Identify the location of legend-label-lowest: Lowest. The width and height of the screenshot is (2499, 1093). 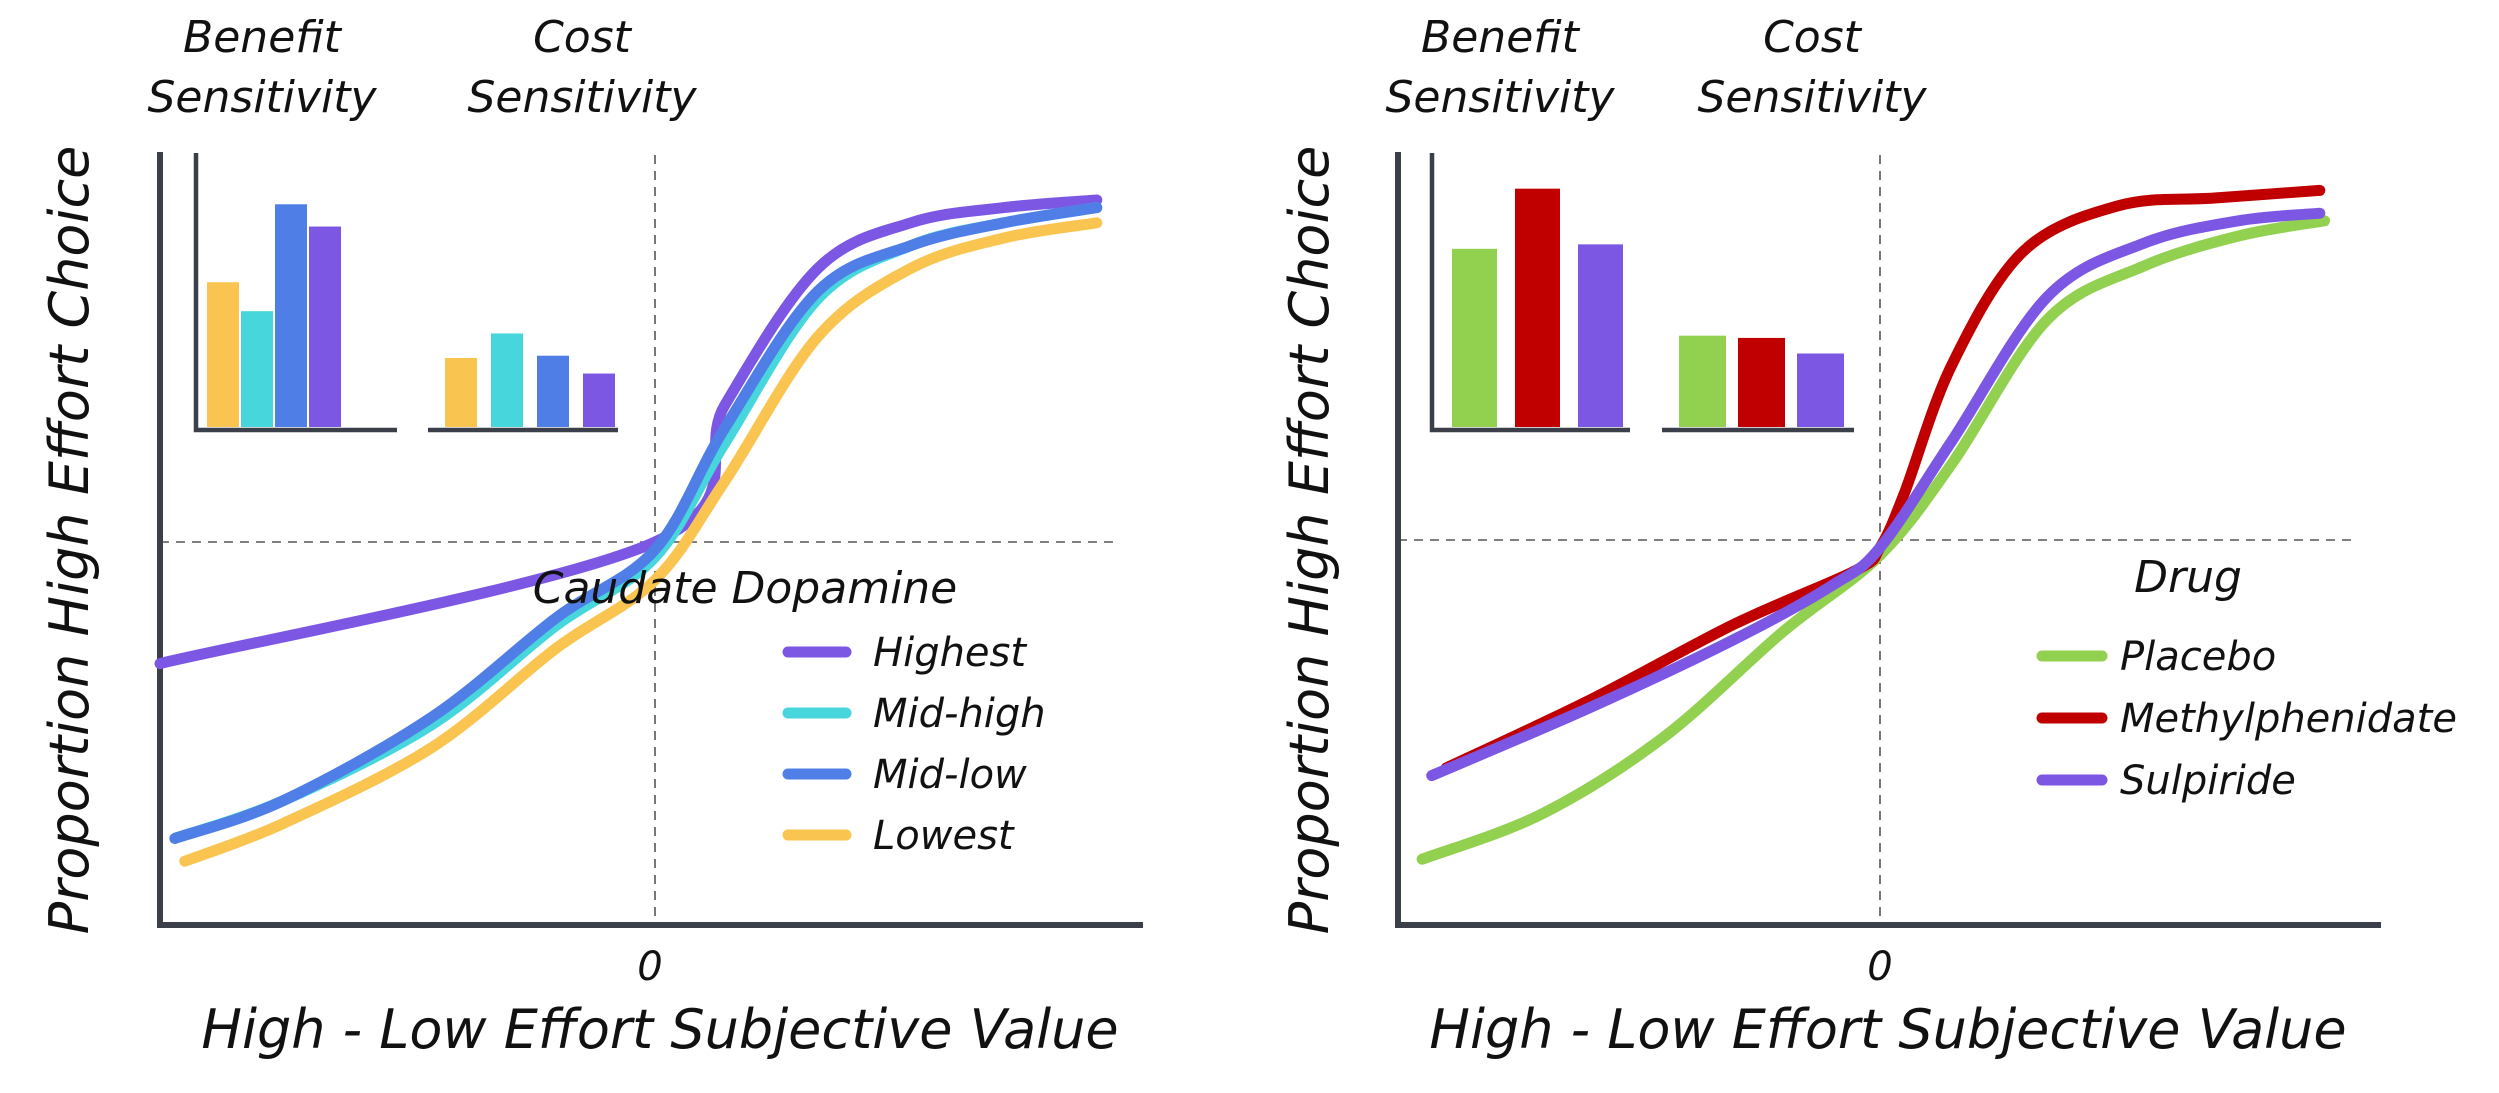
(944, 836).